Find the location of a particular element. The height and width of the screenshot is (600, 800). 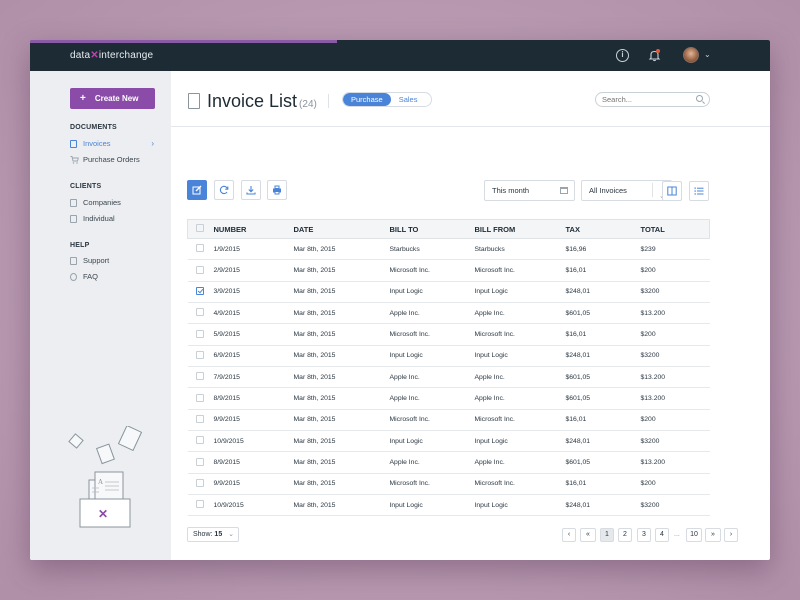

last-page-button: » is located at coordinates (713, 535).